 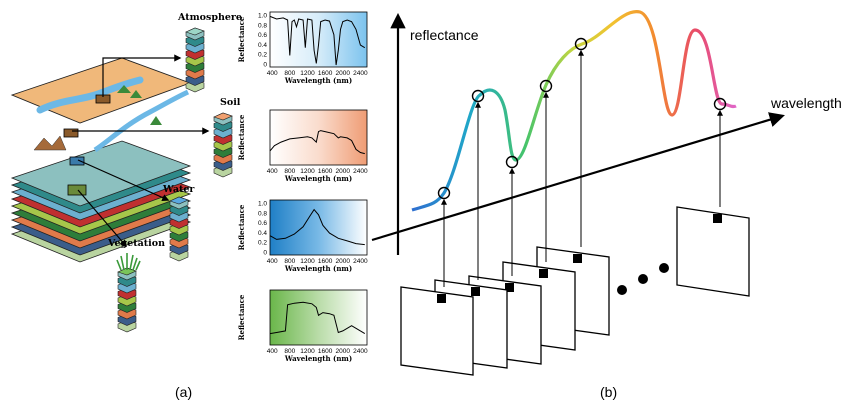 What do you see at coordinates (195, 60) in the screenshot?
I see `atmosphere-stack` at bounding box center [195, 60].